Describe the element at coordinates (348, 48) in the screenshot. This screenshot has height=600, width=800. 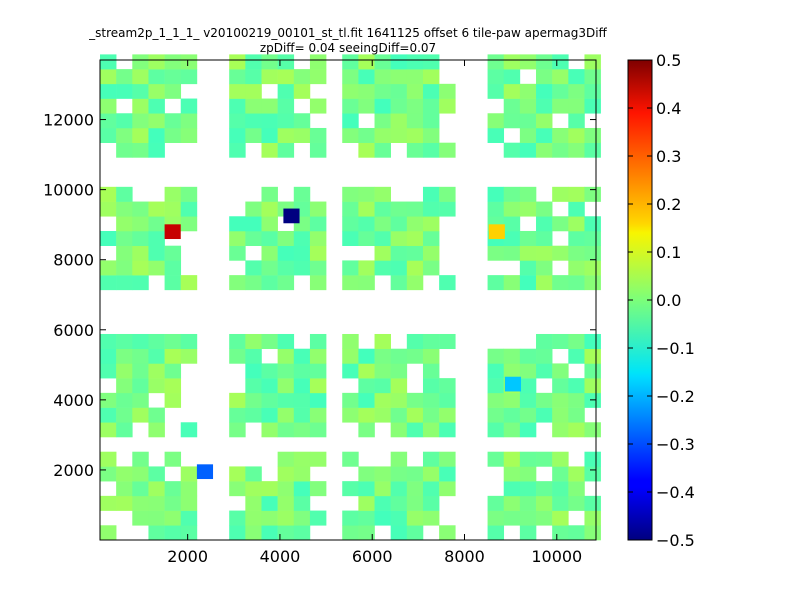
I see `chart-subtitle: zpDiff= 0.04 seeingDiff=0.07` at that location.